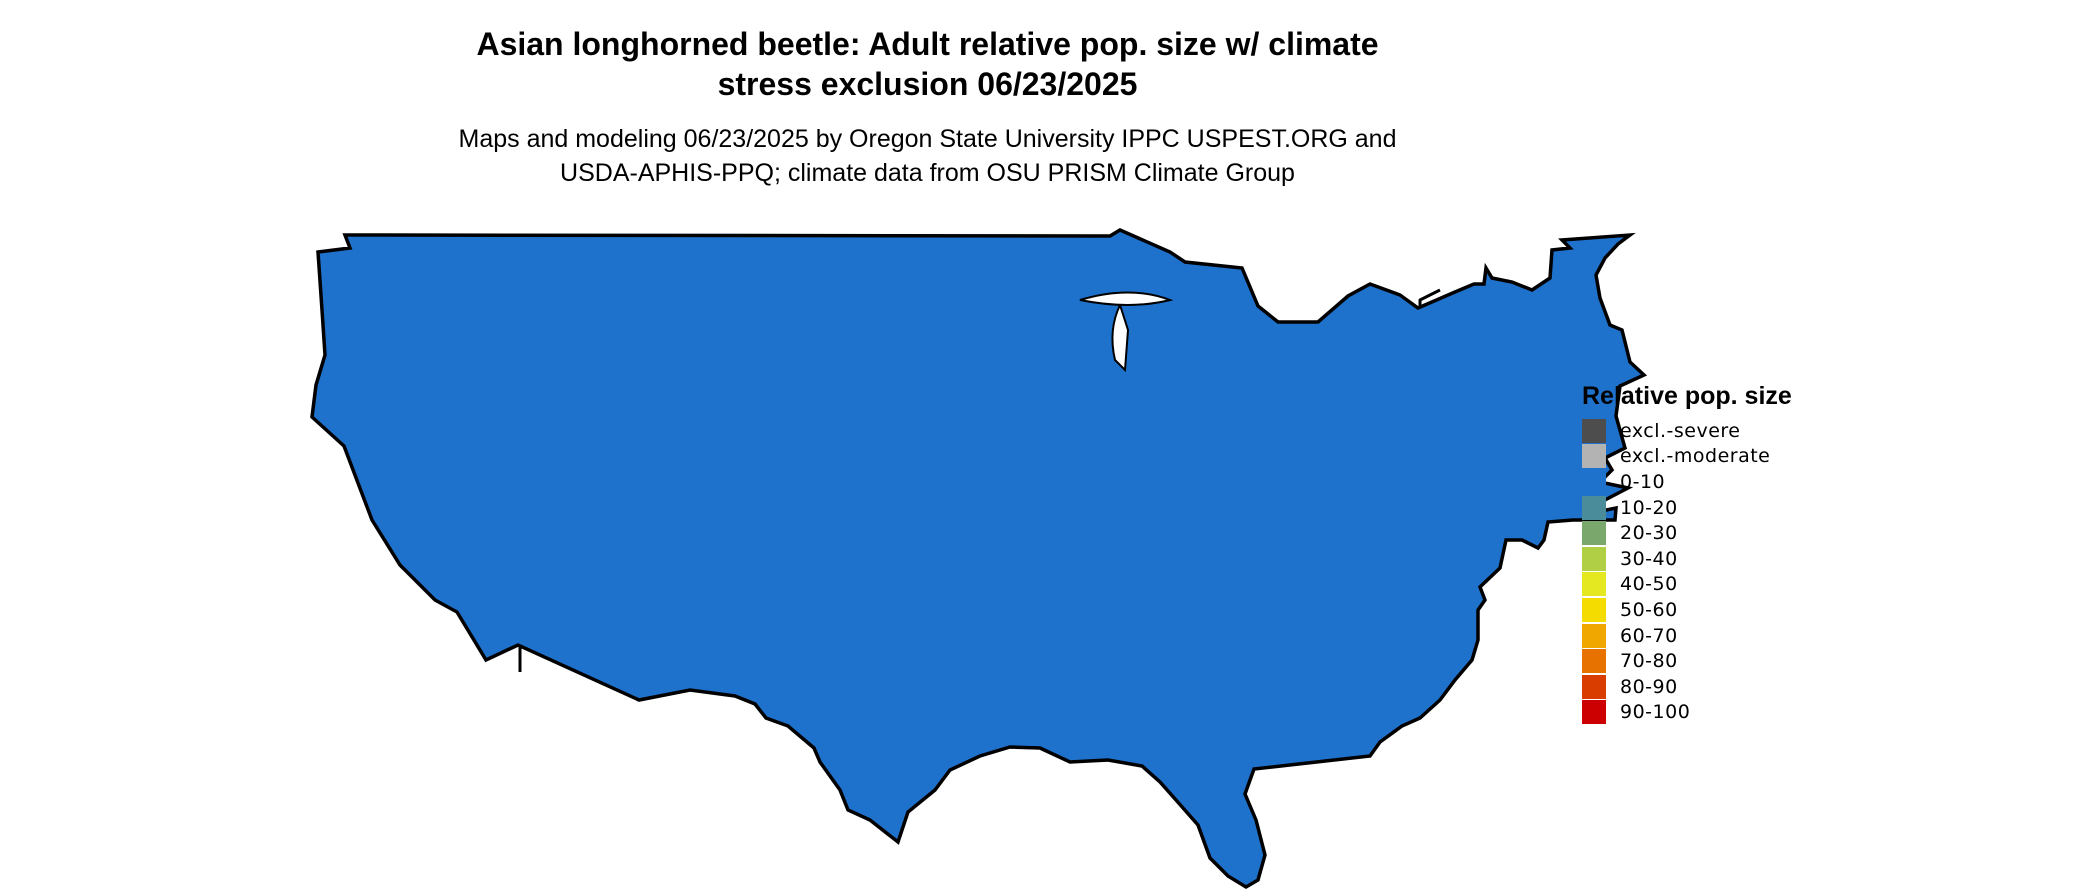 This screenshot has height=892, width=2100. Describe the element at coordinates (1687, 559) in the screenshot. I see `legend-item: 30-40` at that location.